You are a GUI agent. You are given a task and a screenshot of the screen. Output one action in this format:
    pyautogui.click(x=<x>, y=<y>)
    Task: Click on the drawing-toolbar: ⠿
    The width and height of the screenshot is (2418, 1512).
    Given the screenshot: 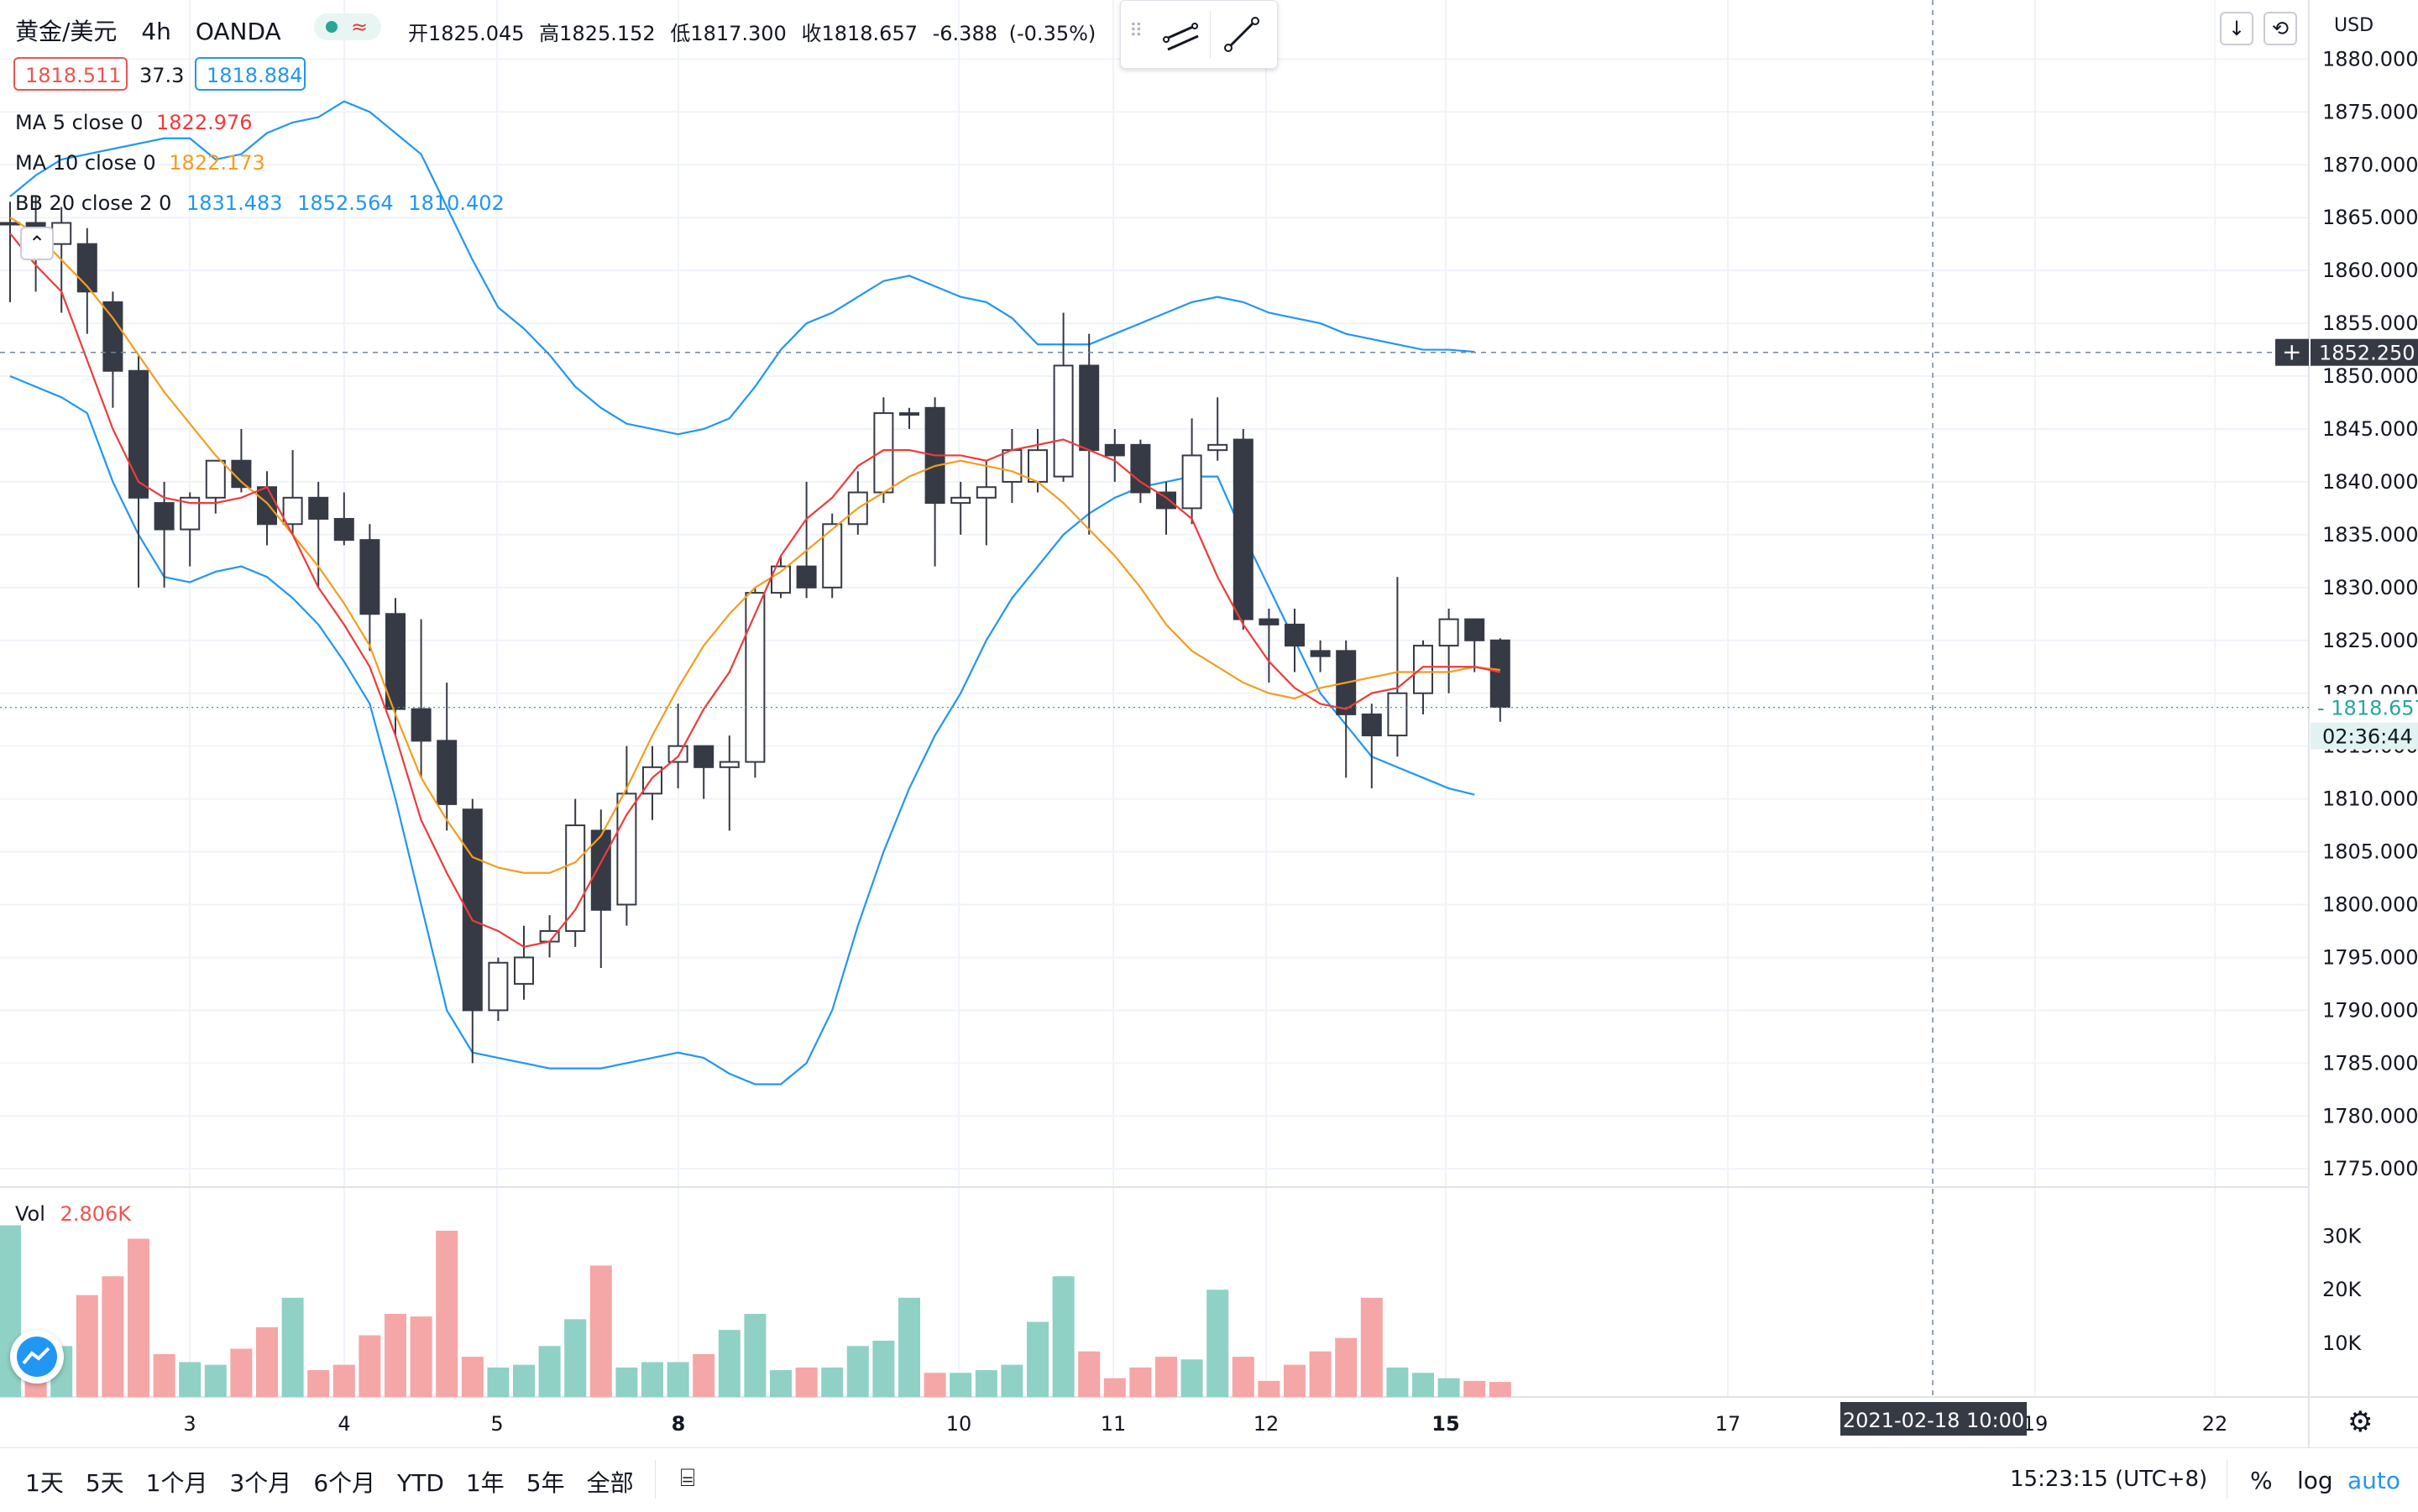 What is the action you would take?
    pyautogui.click(x=1199, y=34)
    